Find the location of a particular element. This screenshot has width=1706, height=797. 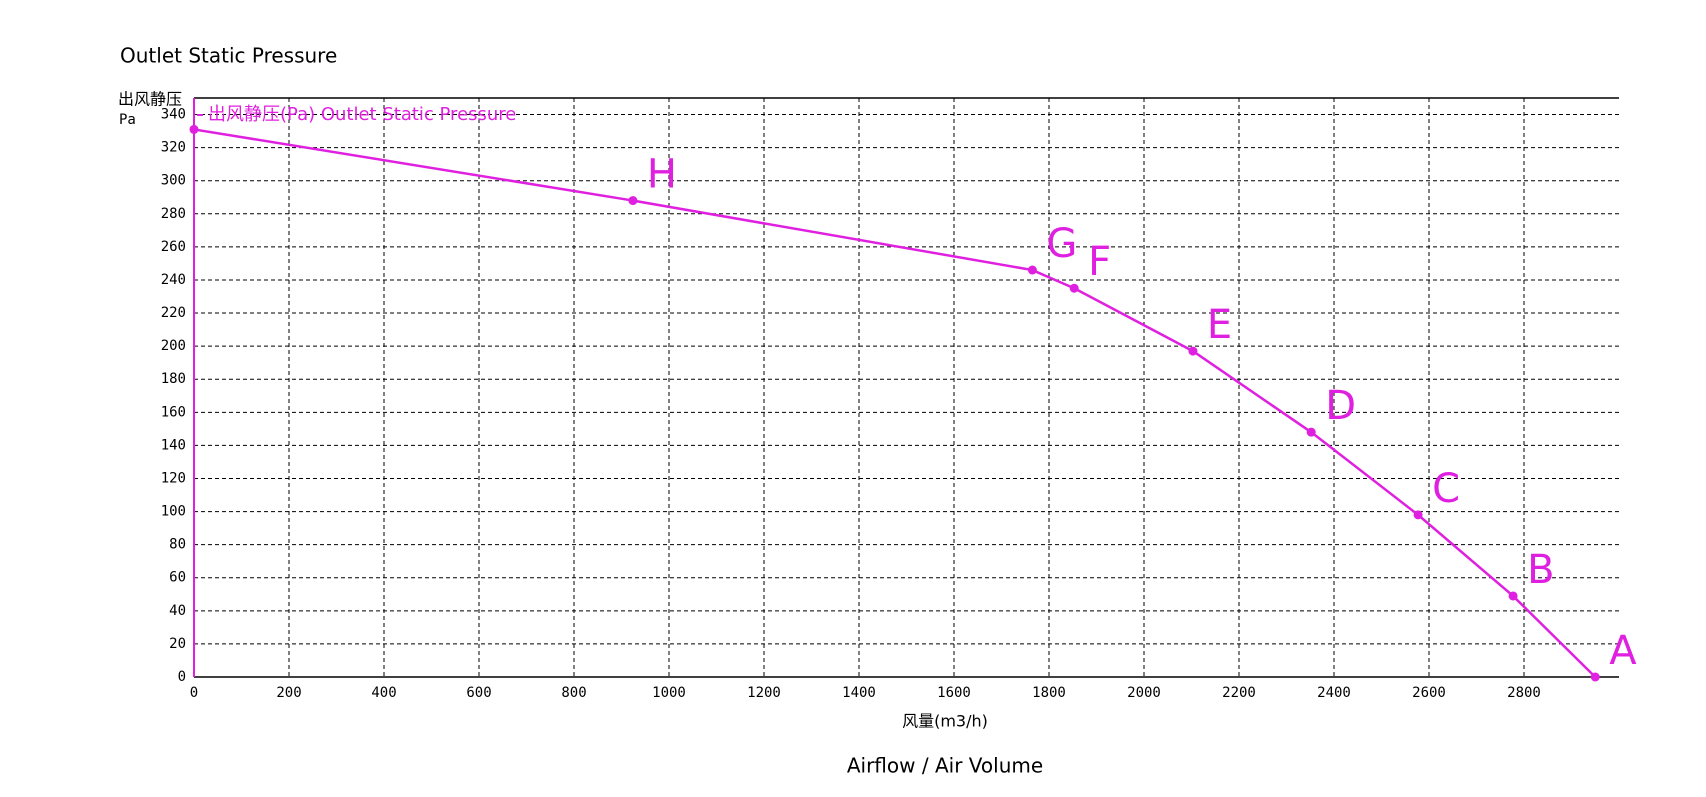

y-tick-label: 160 is located at coordinates (173, 412).